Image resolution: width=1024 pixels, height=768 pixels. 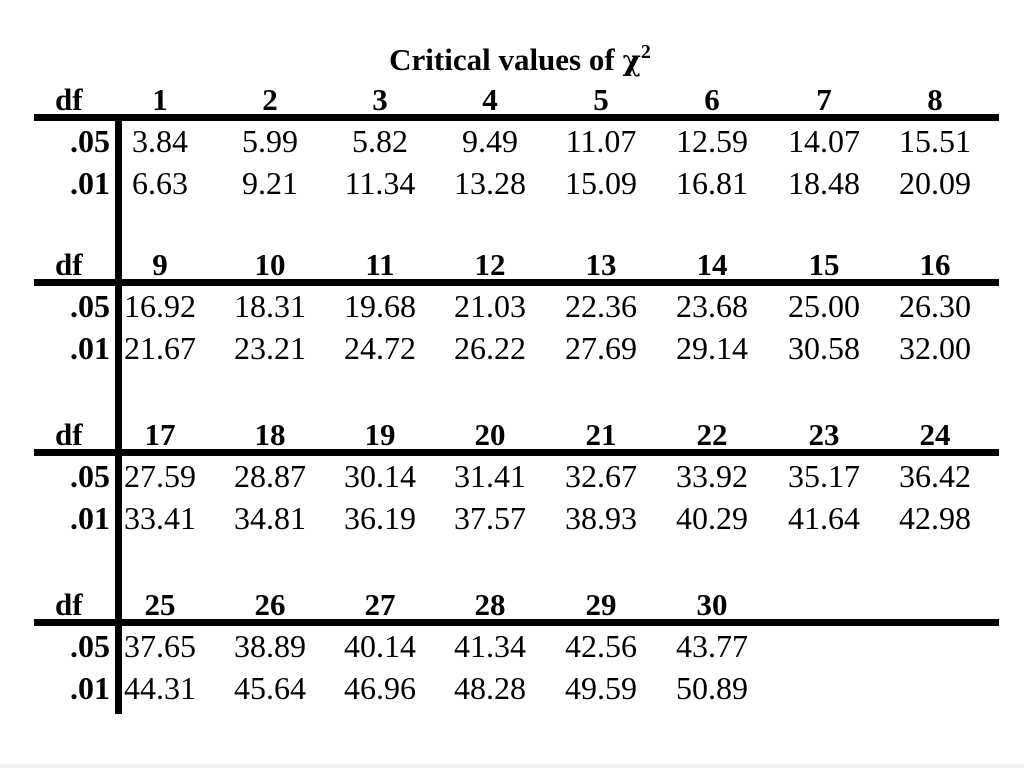 I want to click on df-header-cell: 17, so click(x=160, y=434).